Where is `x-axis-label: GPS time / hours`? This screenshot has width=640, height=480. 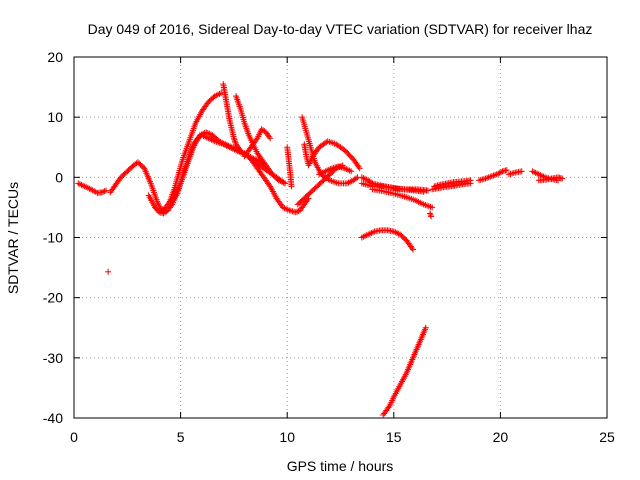
x-axis-label: GPS time / hours is located at coordinates (340, 466).